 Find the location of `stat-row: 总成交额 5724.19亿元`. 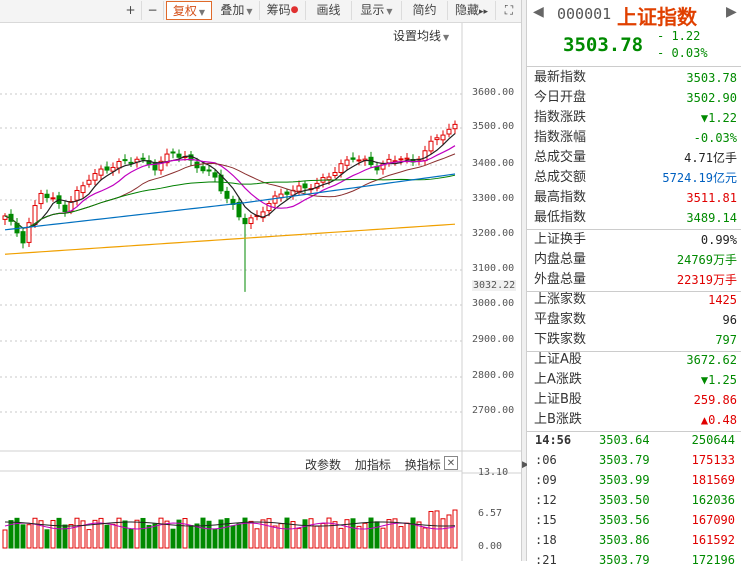

stat-row: 总成交额 5724.19亿元 is located at coordinates (634, 178).